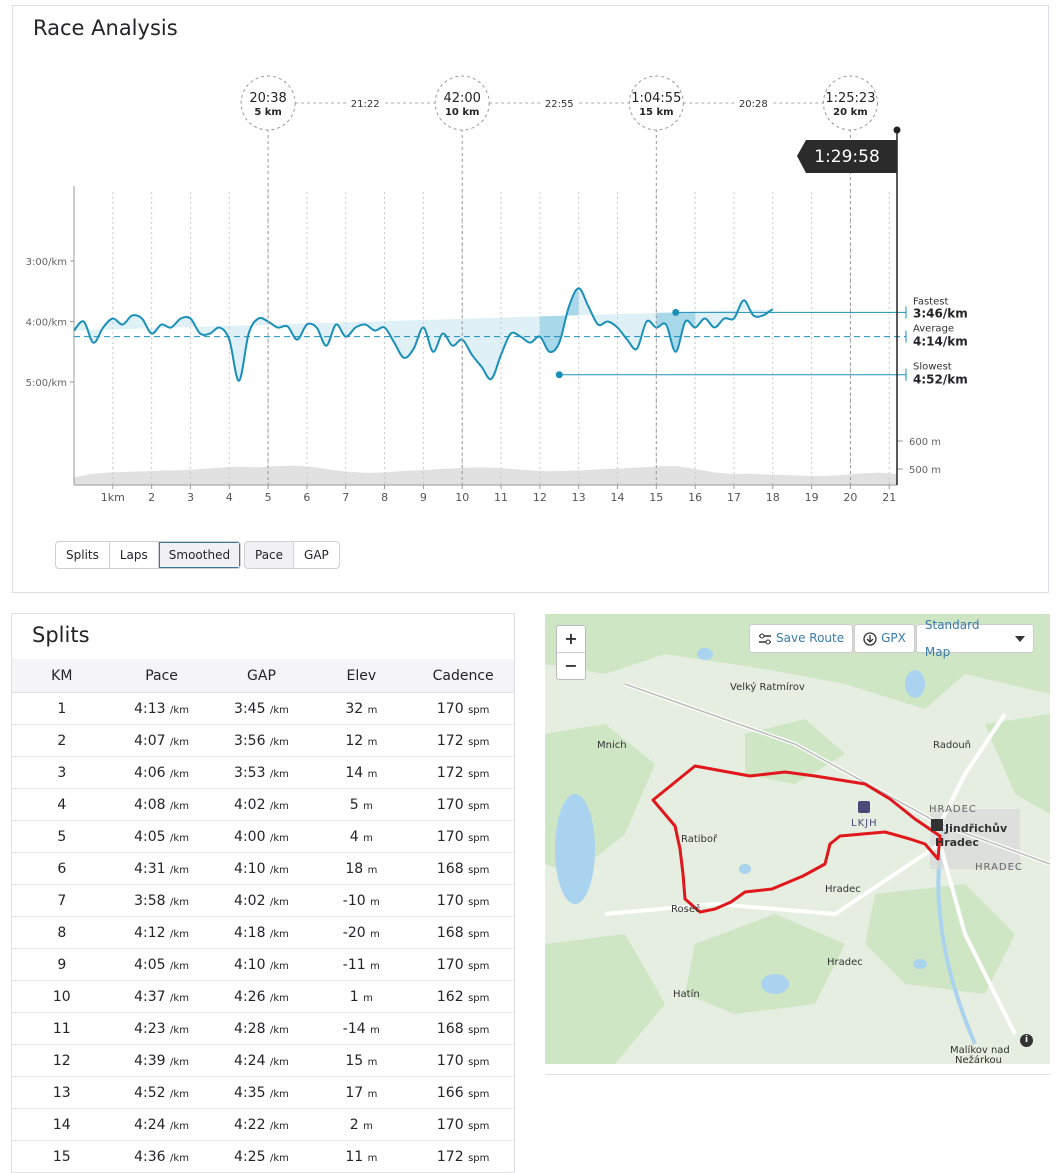 Image resolution: width=1064 pixels, height=1173 pixels. I want to click on map-label: Velký Ratmírov, so click(767, 687).